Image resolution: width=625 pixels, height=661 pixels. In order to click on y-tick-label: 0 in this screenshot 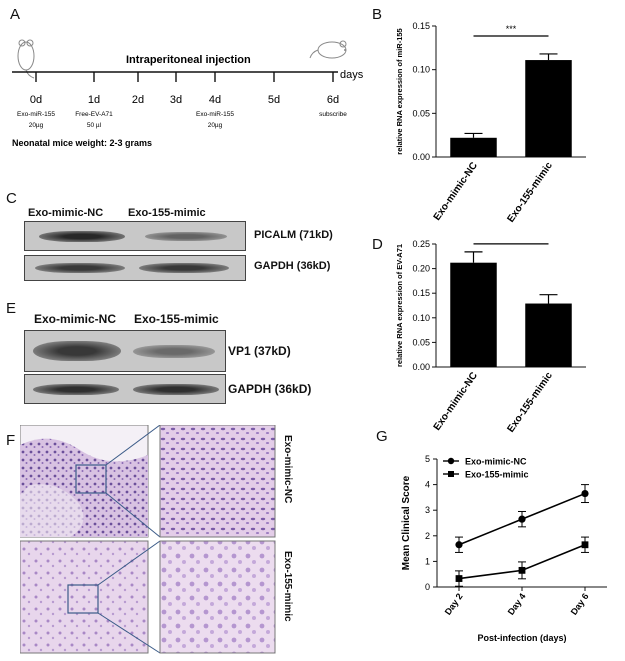, I will do `click(427, 587)`.